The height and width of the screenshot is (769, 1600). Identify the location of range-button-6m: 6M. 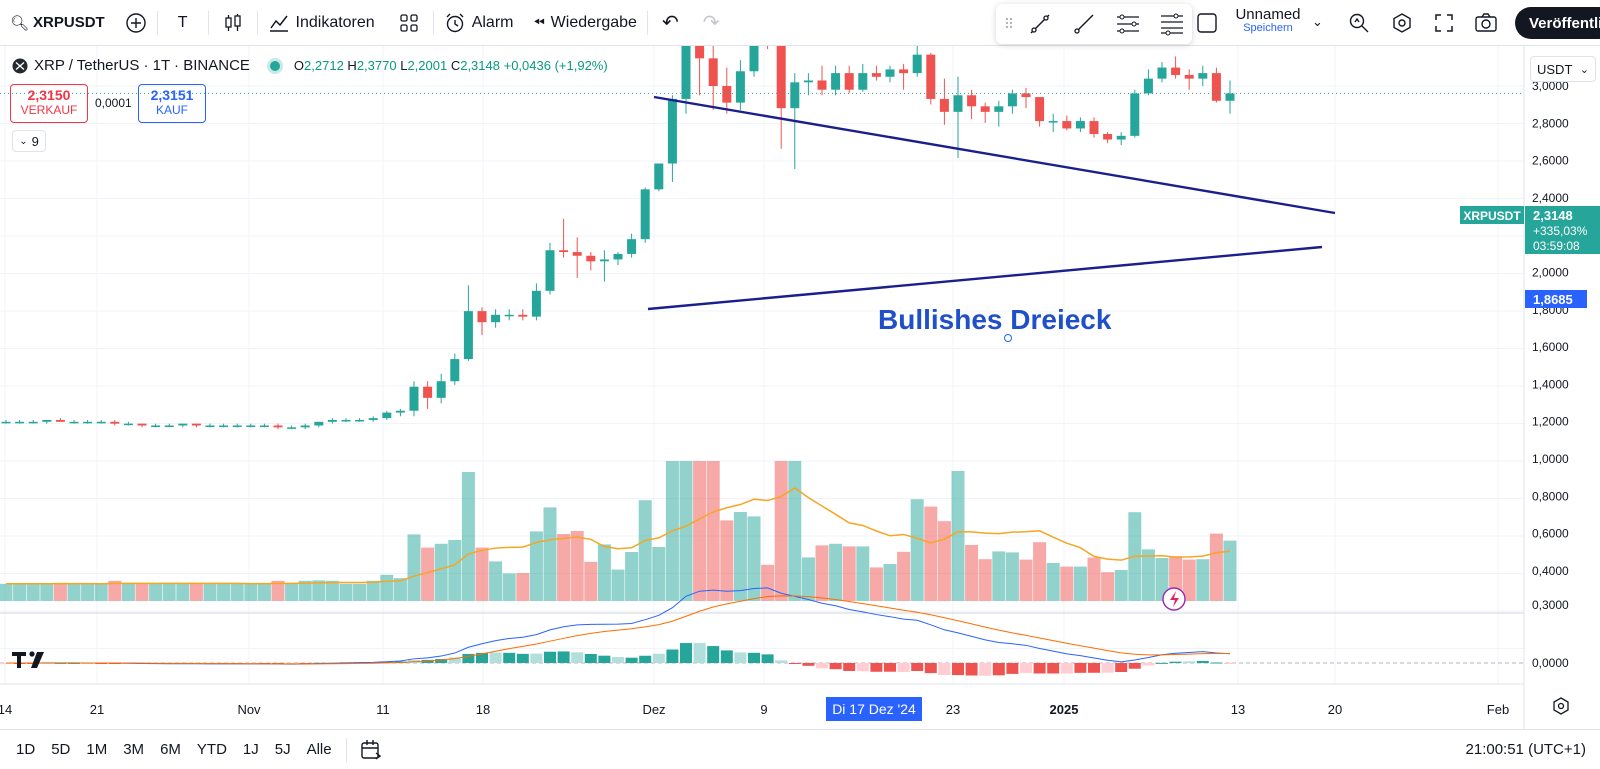
(170, 749).